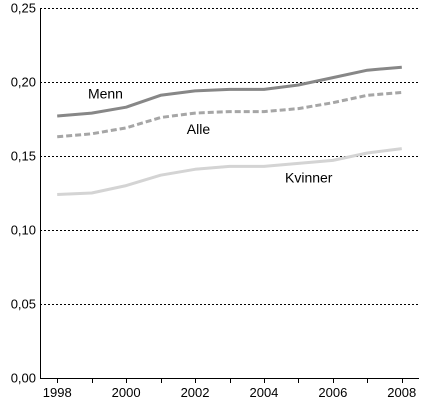  Describe the element at coordinates (199, 129) in the screenshot. I see `series-label-alle: Alle` at that location.